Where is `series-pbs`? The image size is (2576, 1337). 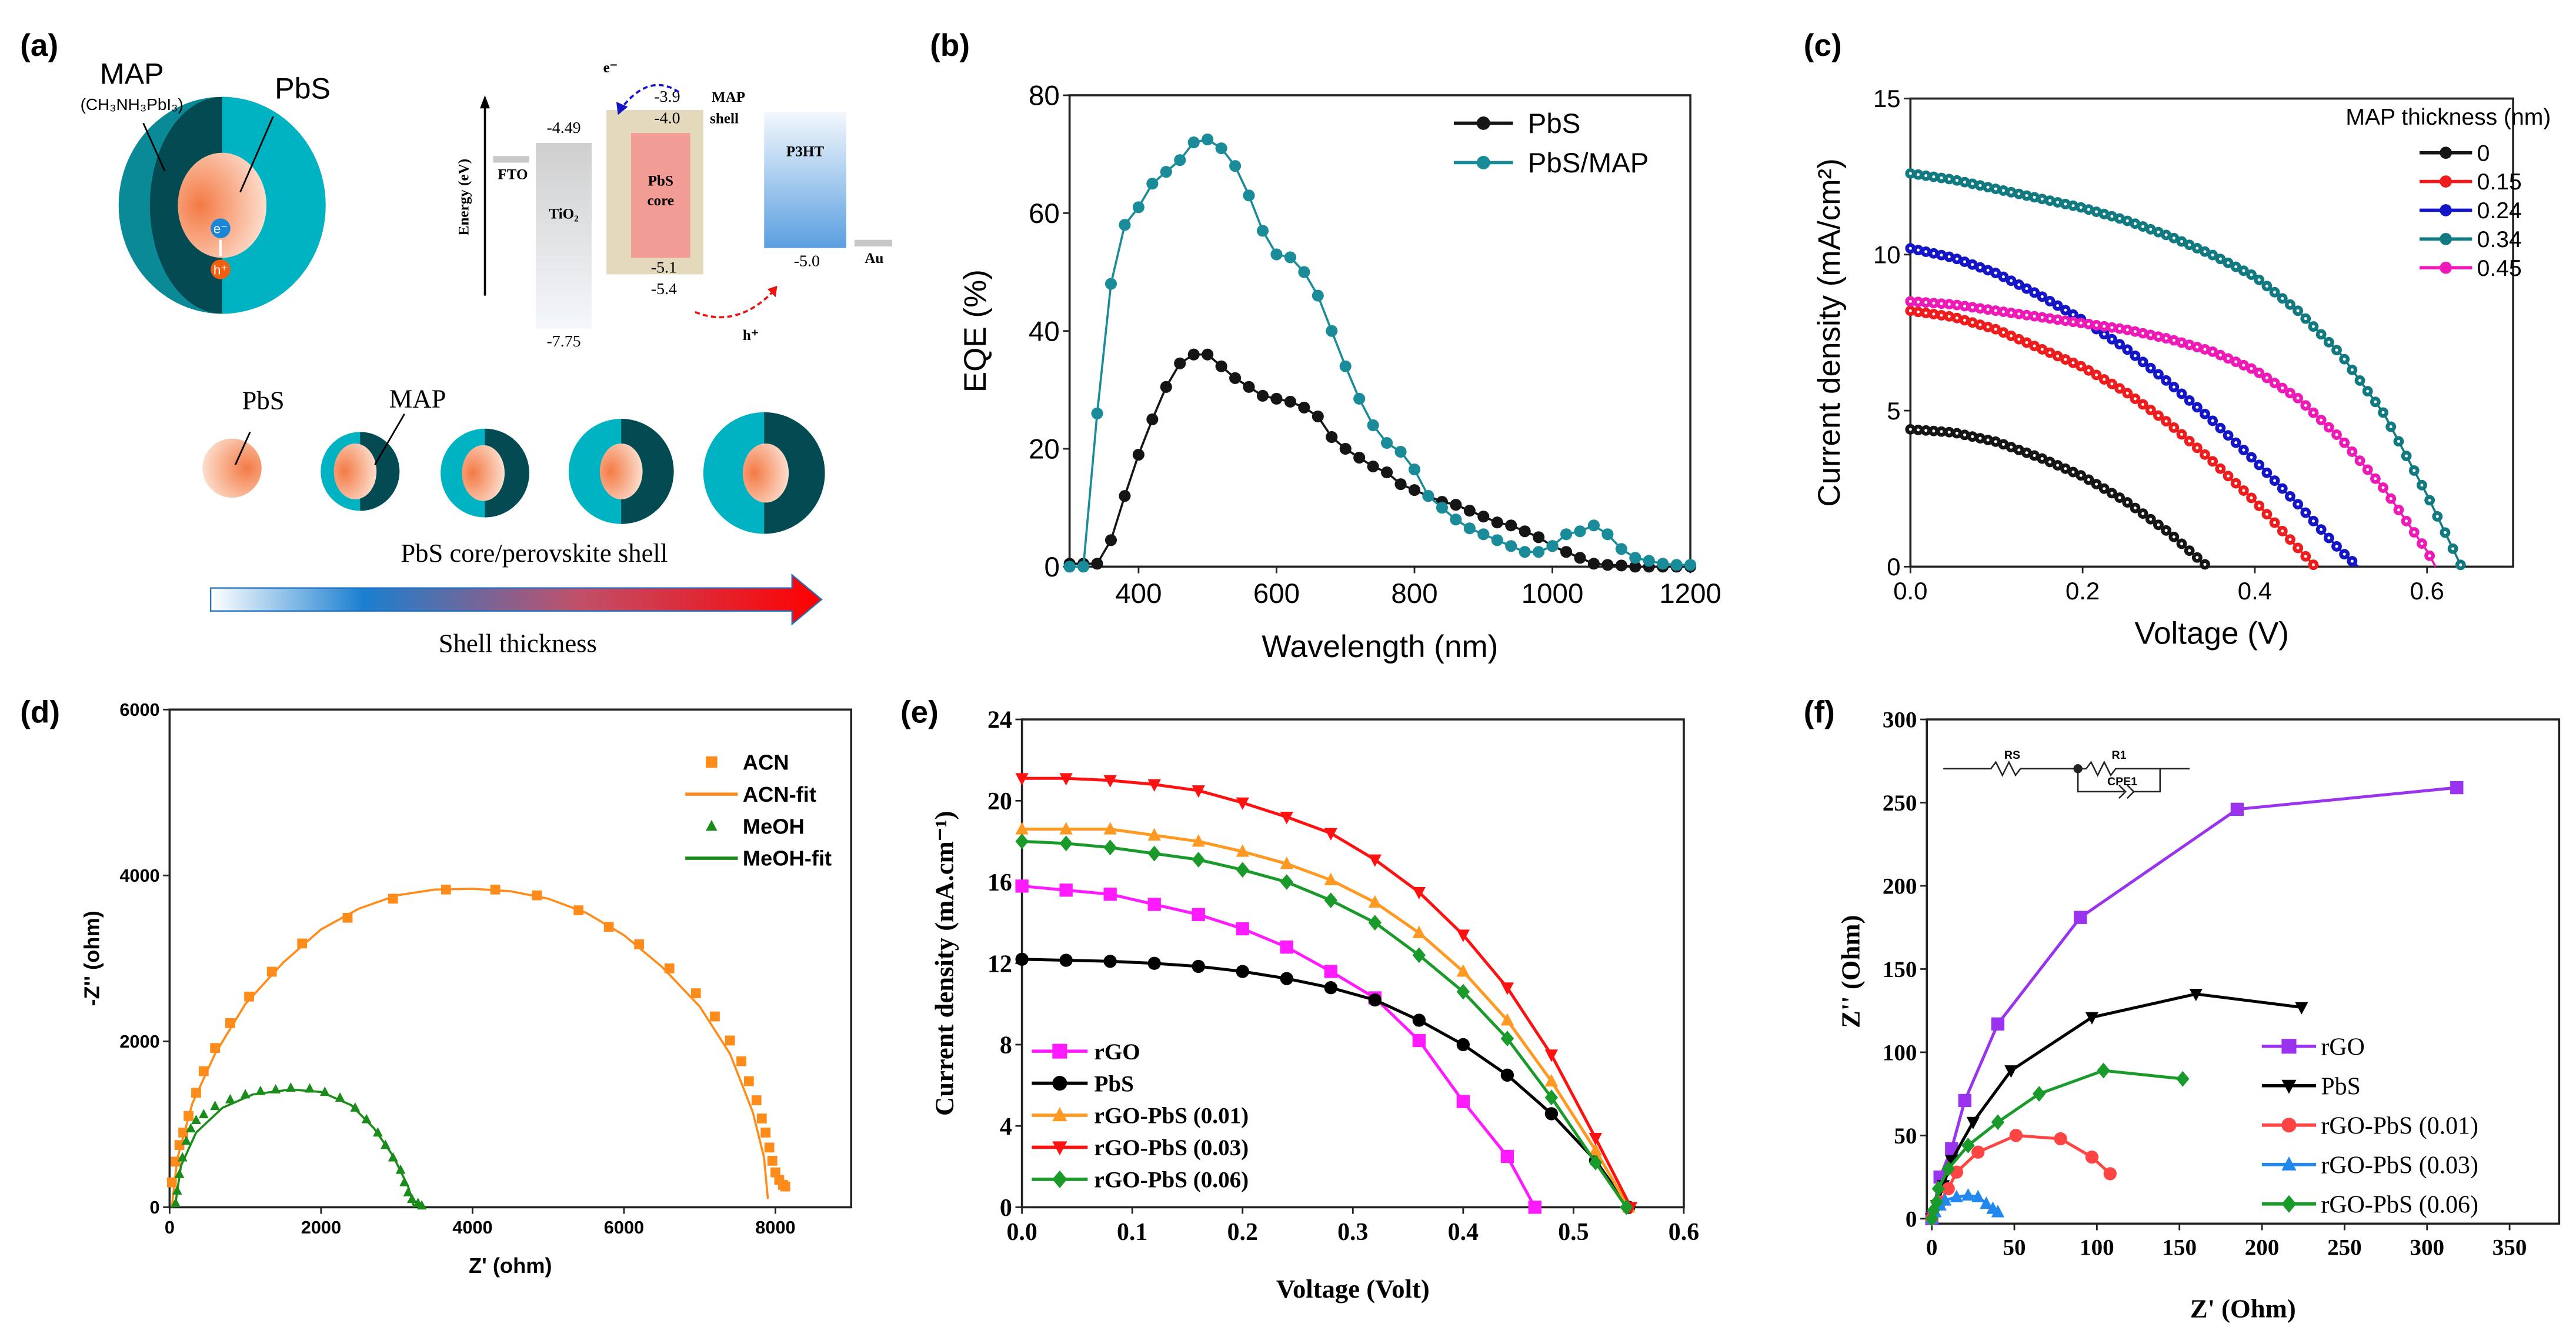 series-pbs is located at coordinates (1380, 460).